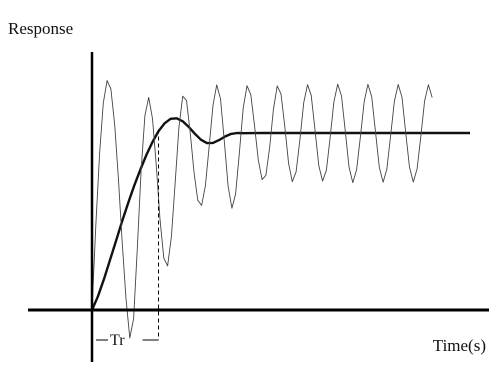  What do you see at coordinates (128, 239) in the screenshot?
I see `annotation-layer: Tr` at bounding box center [128, 239].